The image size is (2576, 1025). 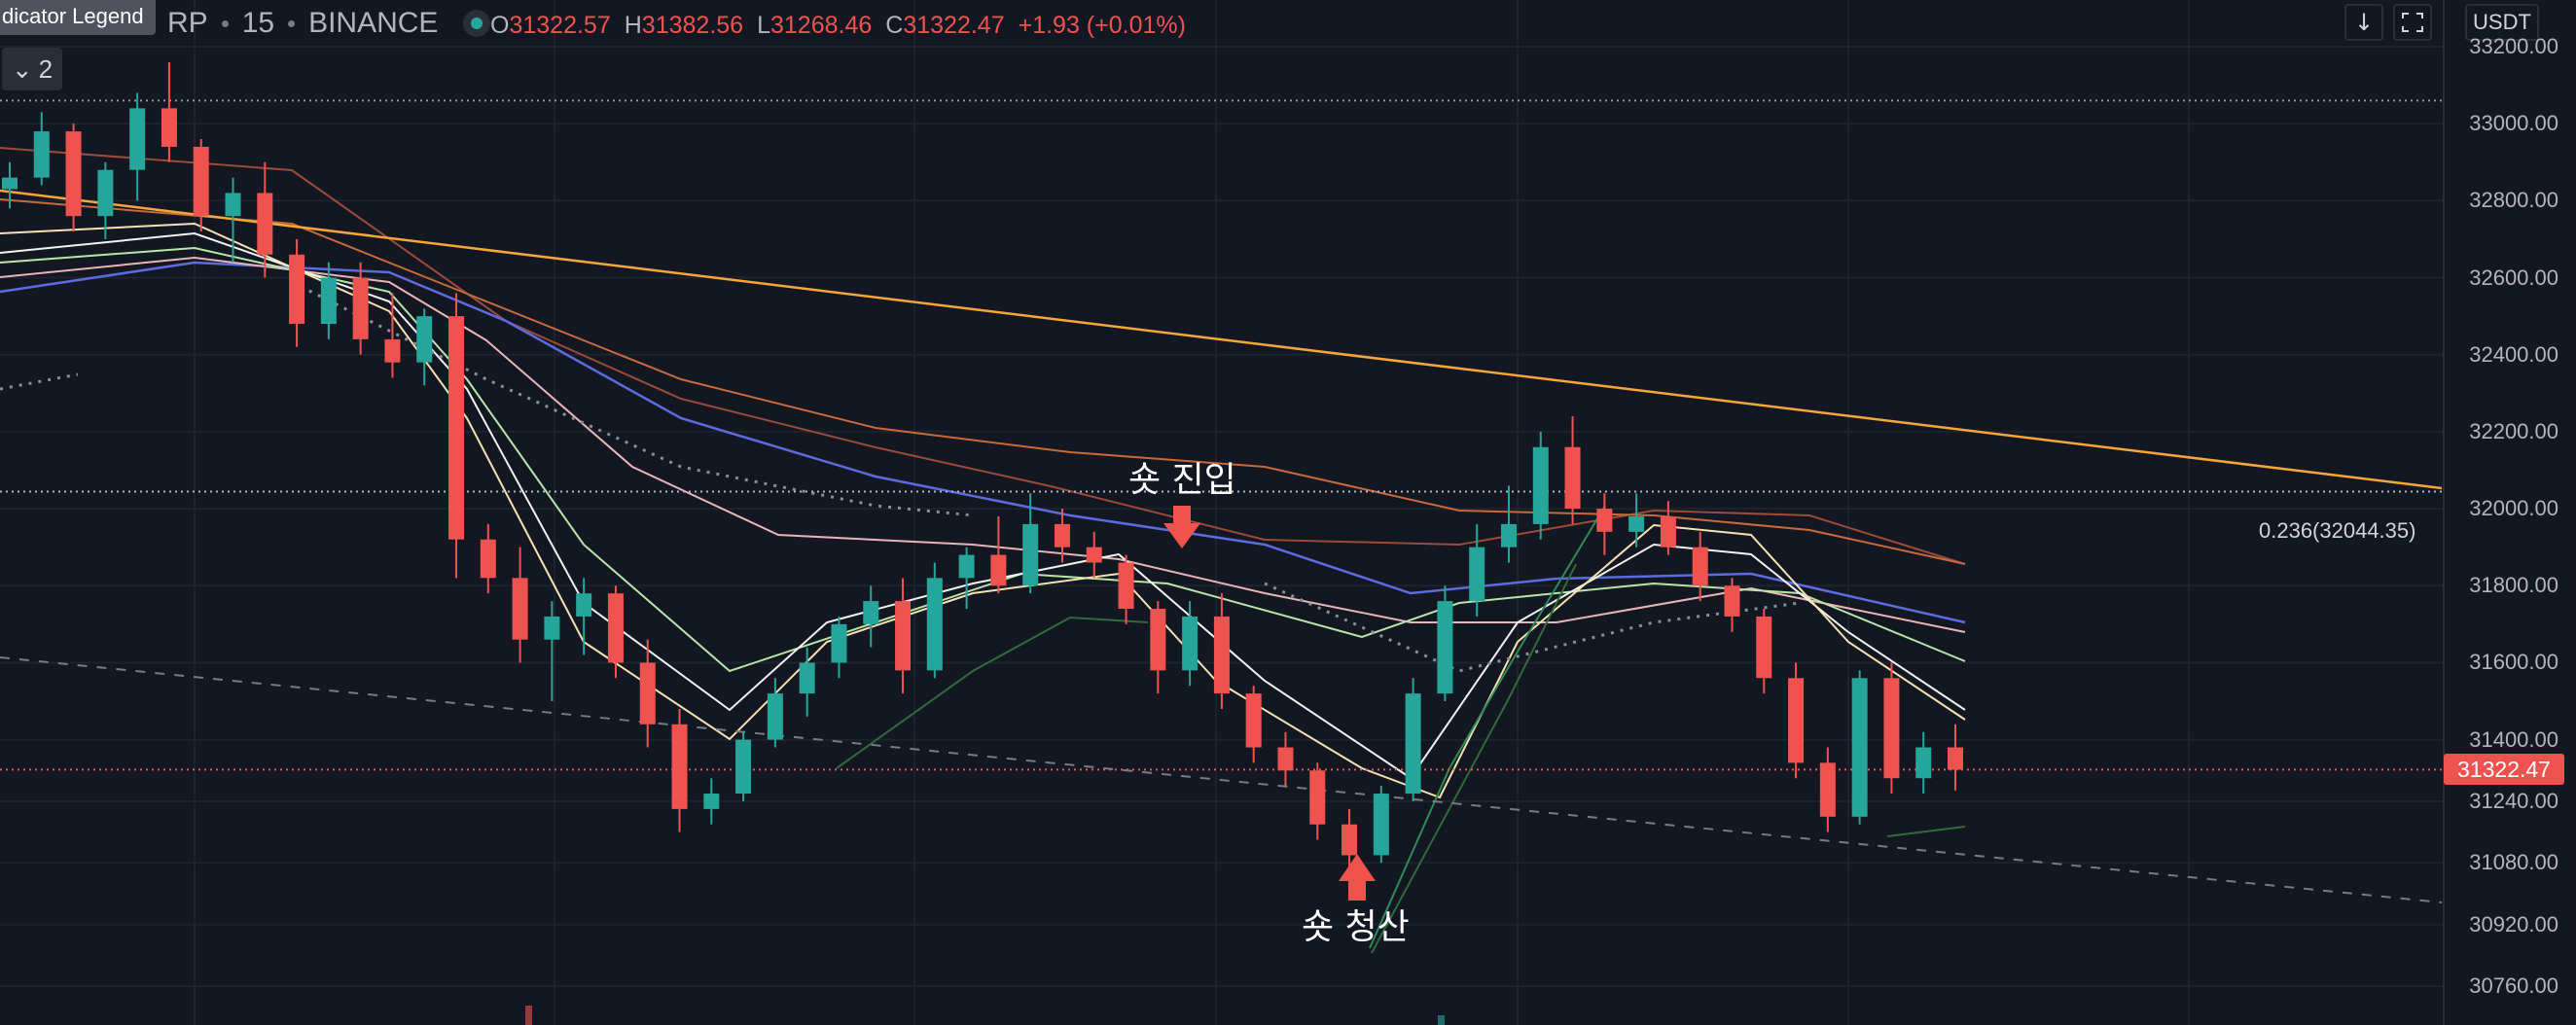 I want to click on volume-bars, so click(x=985, y=1016).